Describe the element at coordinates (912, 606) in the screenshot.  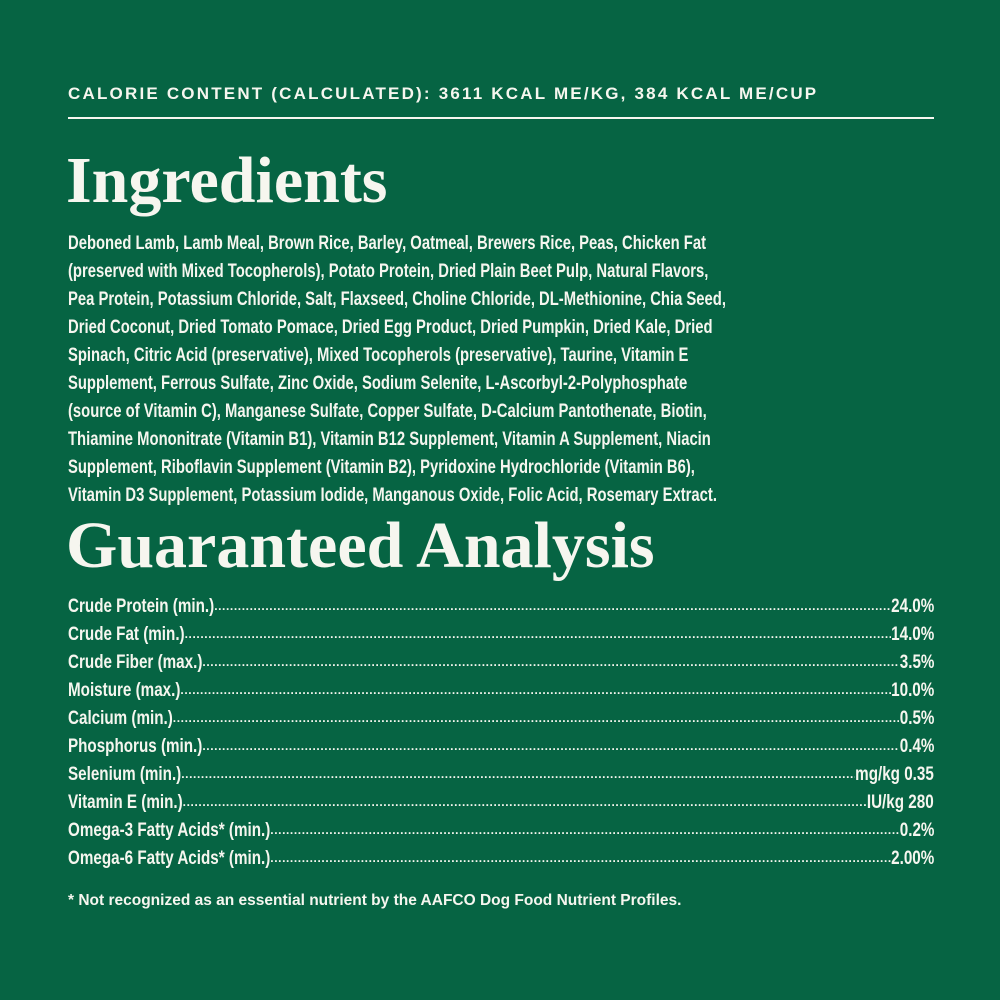
I see `nutrient-value: 24.0%` at that location.